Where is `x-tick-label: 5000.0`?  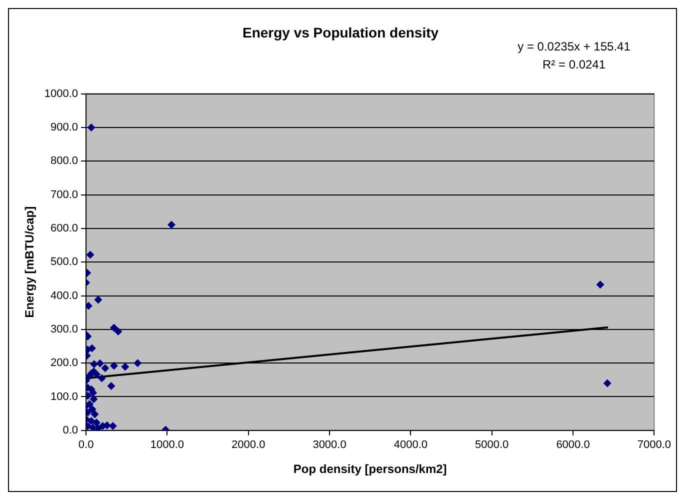 x-tick-label: 5000.0 is located at coordinates (492, 445).